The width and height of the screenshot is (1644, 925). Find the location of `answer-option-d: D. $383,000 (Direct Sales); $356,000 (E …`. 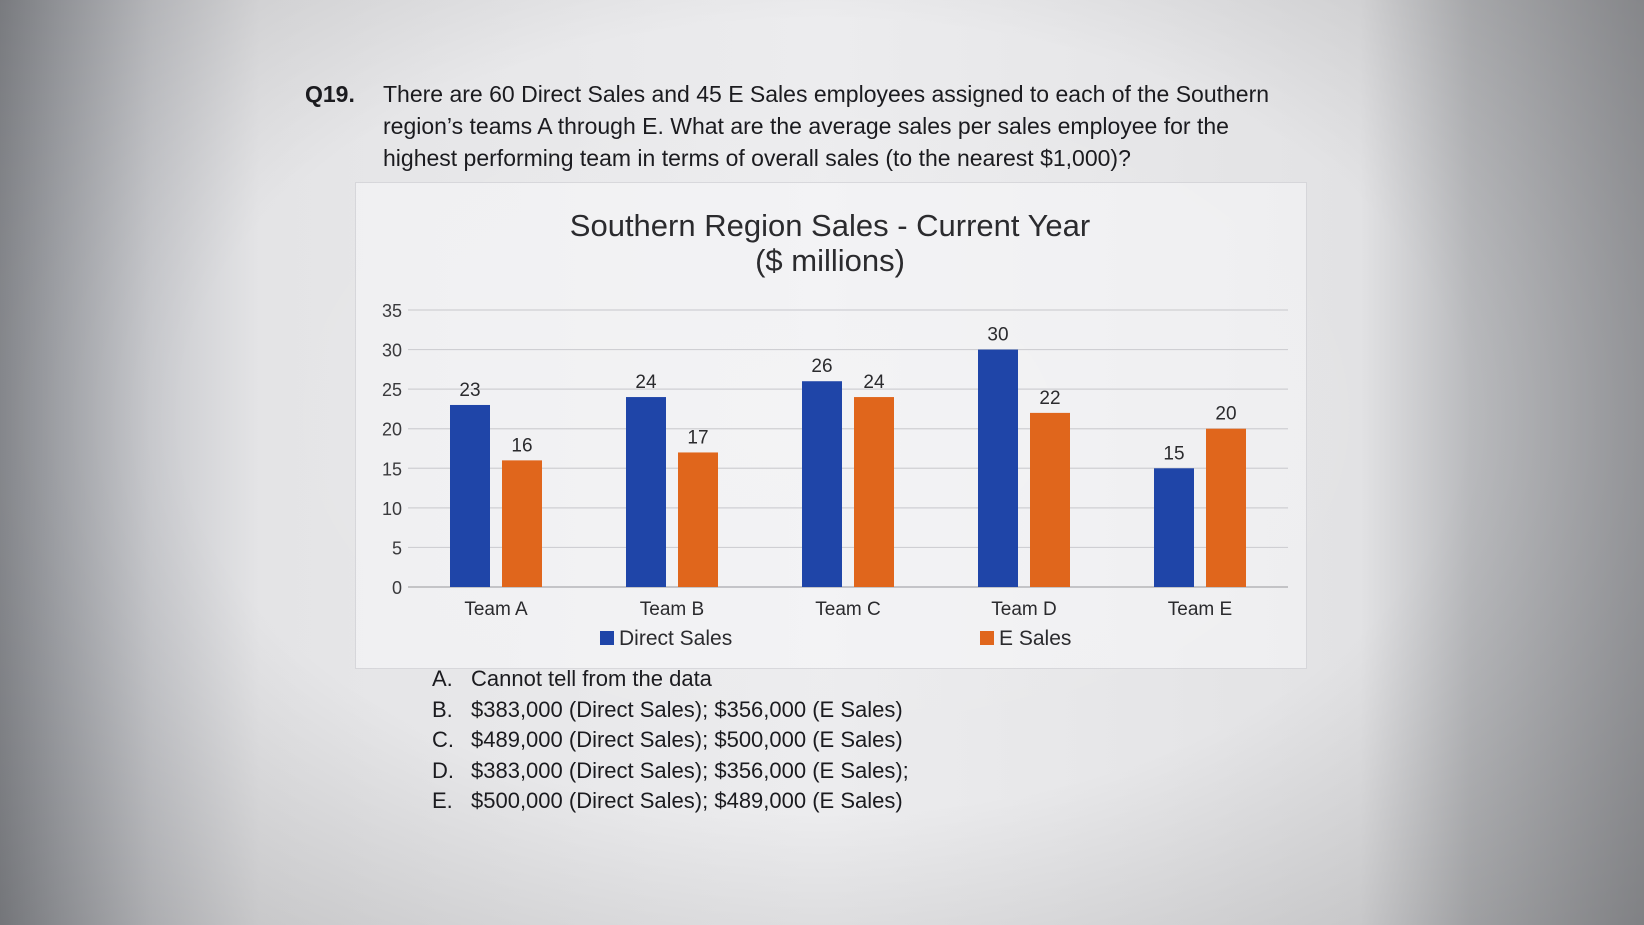

answer-option-d: D. $383,000 (Direct Sales); $356,000 (E … is located at coordinates (782, 771).